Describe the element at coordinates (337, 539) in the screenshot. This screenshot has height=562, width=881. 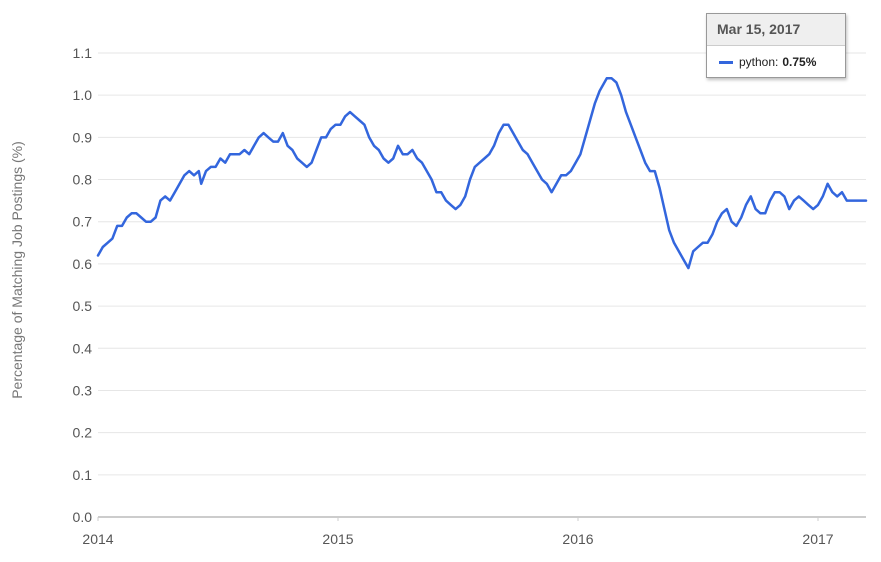
I see `x-tick-label: 2015` at that location.